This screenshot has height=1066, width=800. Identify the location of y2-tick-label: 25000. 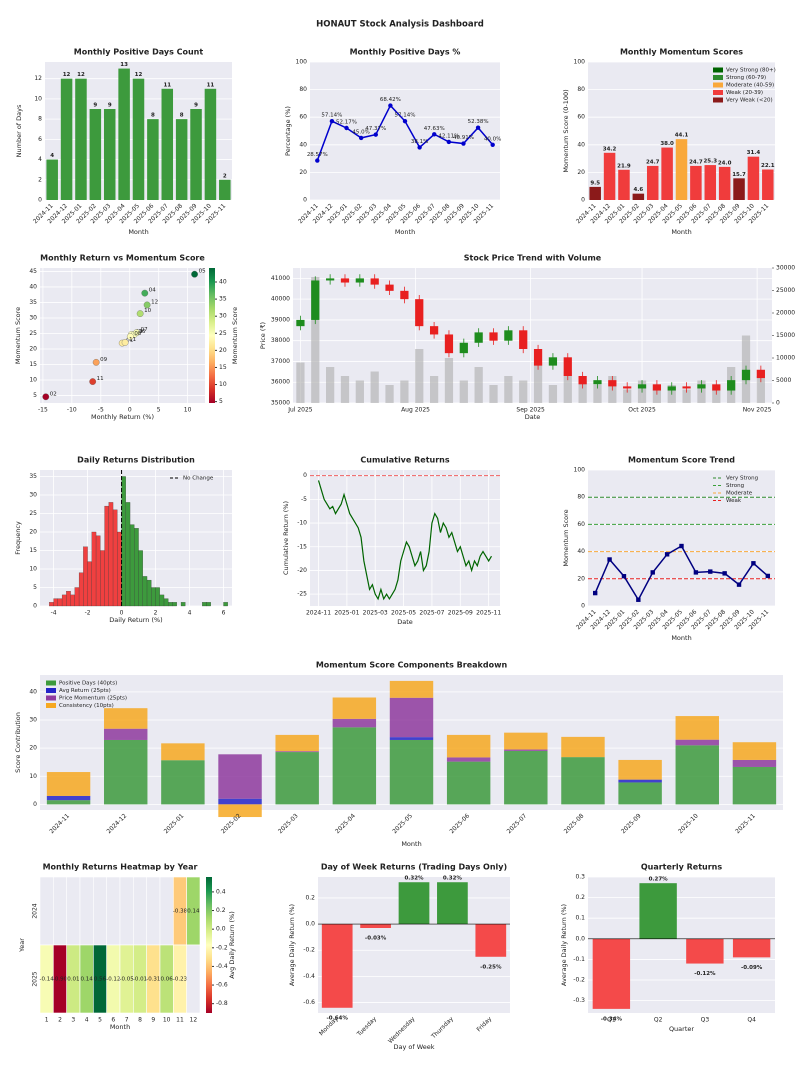
(785, 290).